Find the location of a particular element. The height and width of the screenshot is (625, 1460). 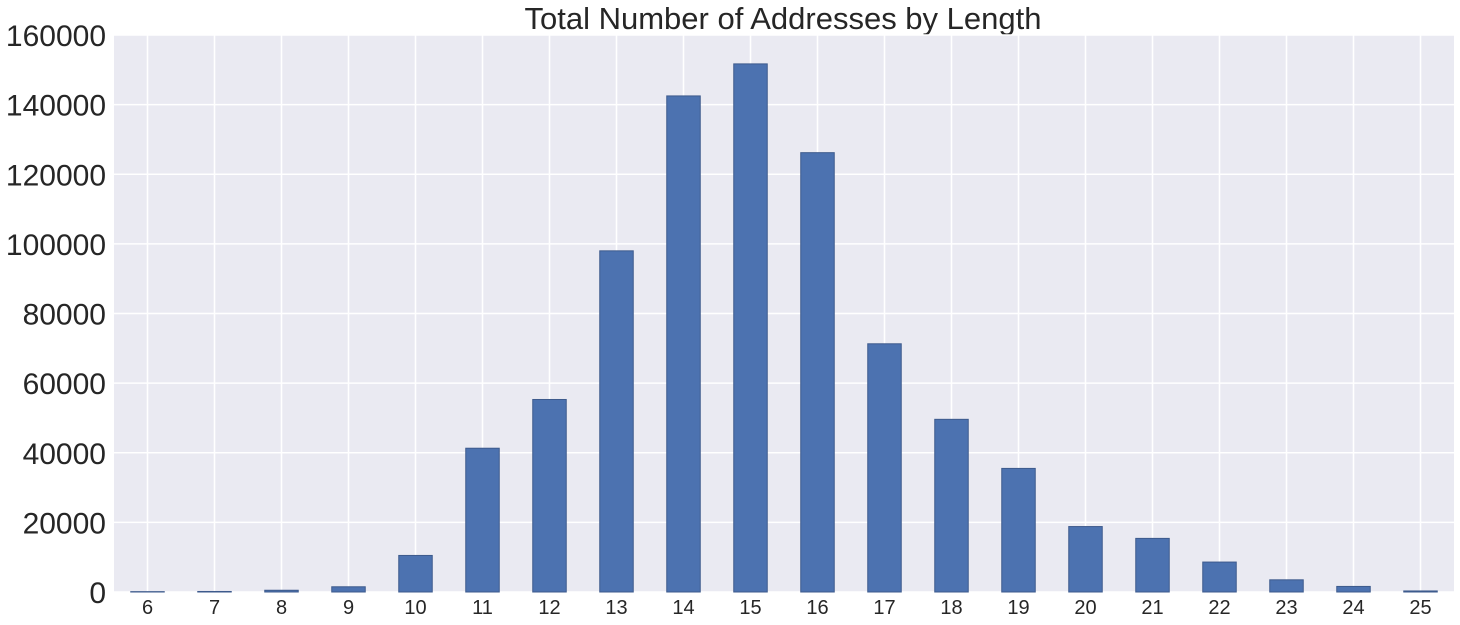

x-tick-label: 11 is located at coordinates (482, 608).